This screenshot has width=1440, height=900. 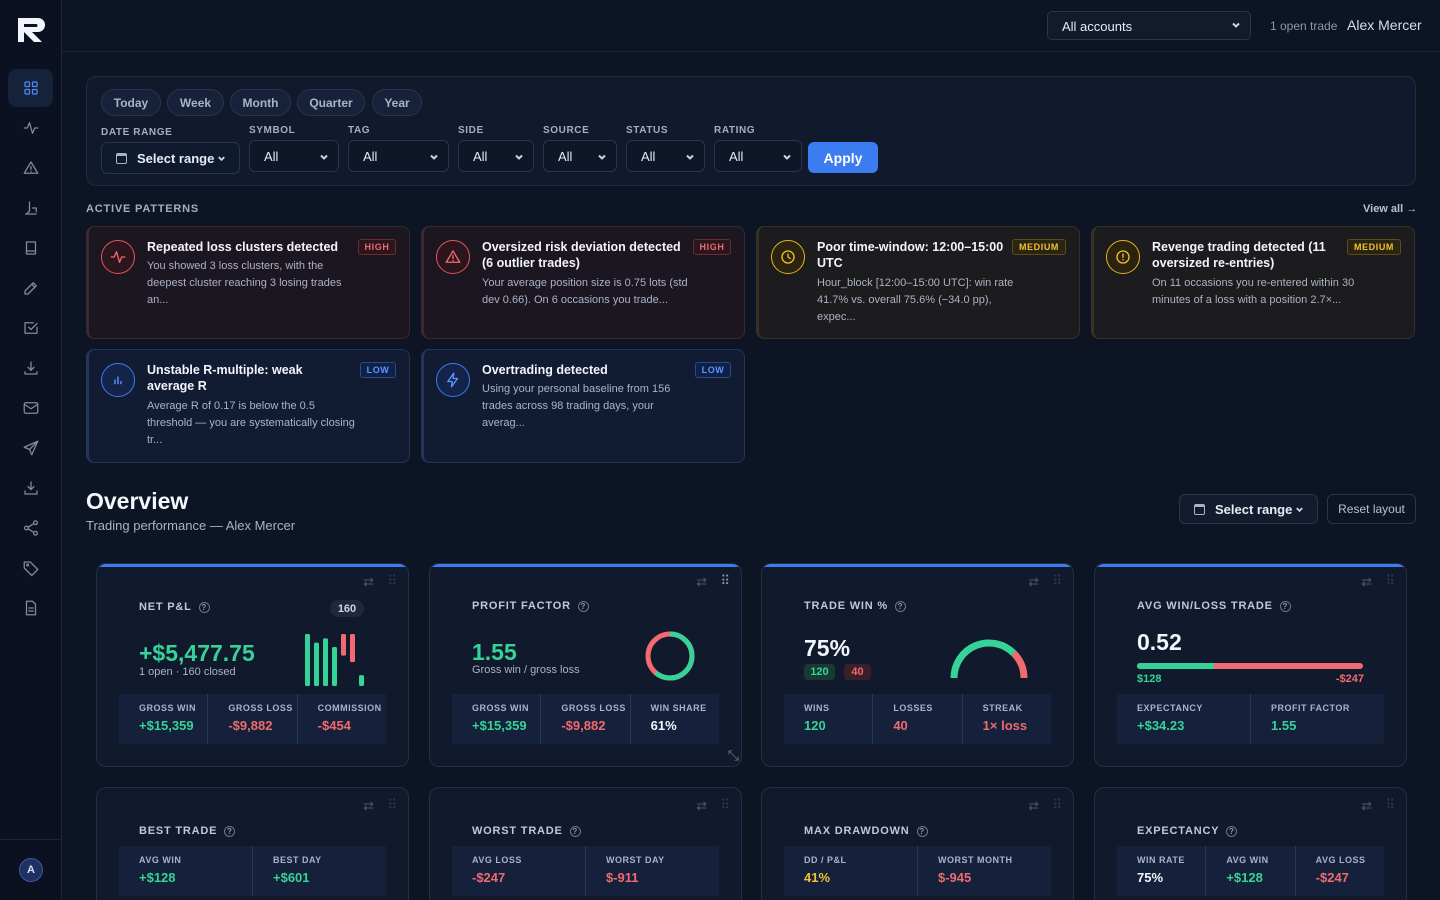 I want to click on overview-title: Overview, so click(x=137, y=501).